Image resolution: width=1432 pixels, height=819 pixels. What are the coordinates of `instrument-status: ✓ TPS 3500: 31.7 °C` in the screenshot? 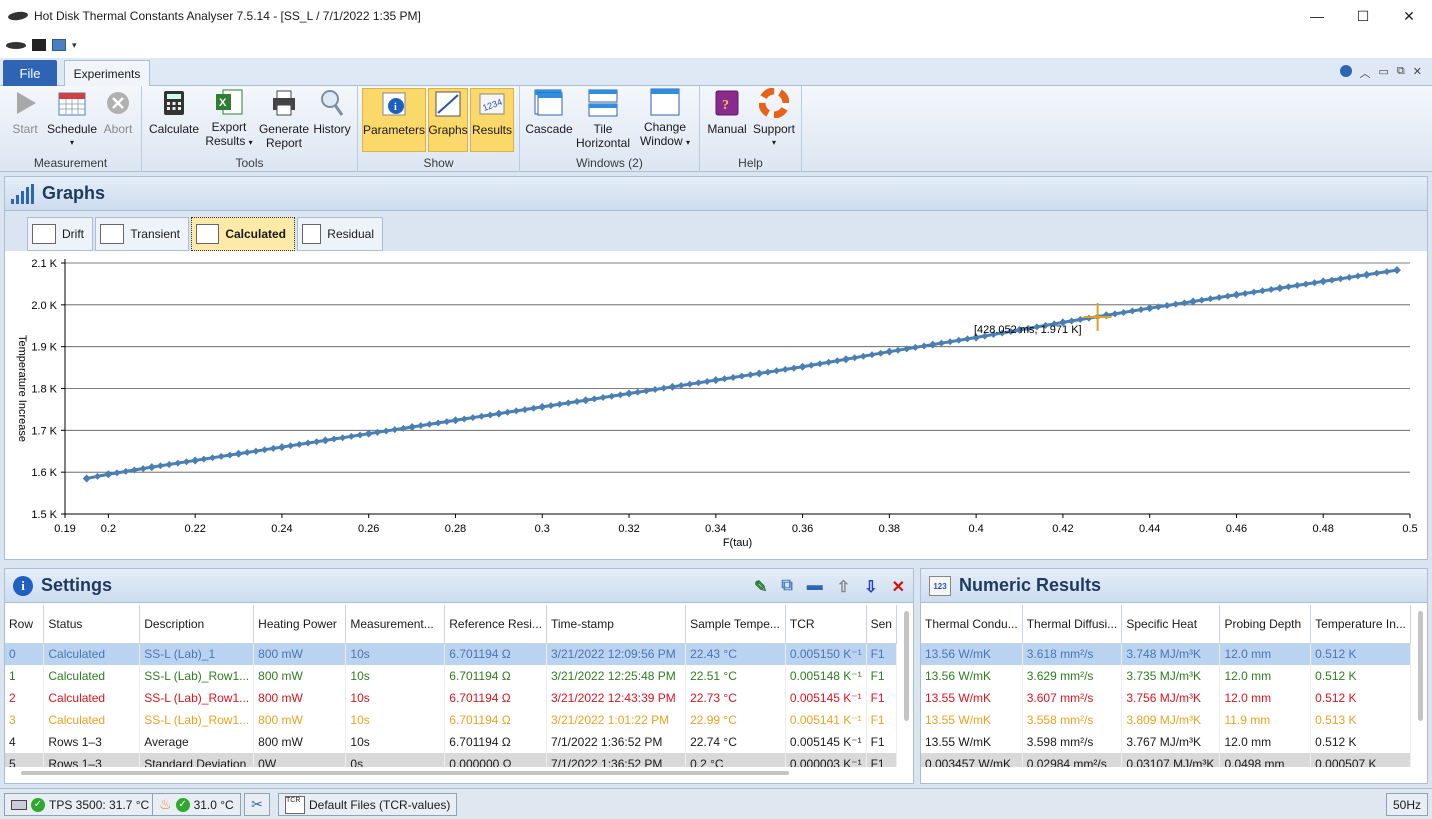 It's located at (80, 804).